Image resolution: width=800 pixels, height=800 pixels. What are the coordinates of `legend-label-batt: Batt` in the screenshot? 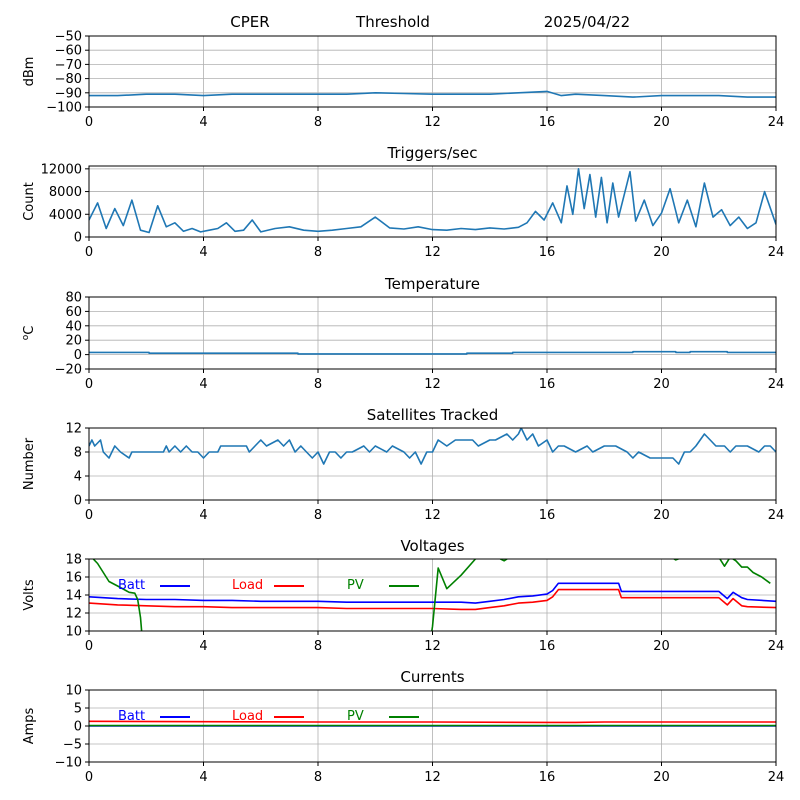 It's located at (131, 716).